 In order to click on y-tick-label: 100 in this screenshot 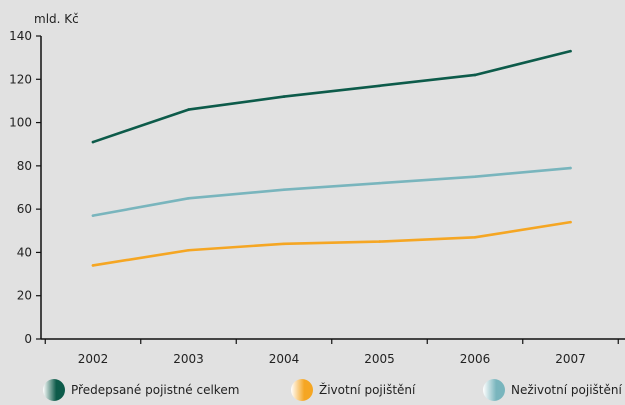, I will do `click(20, 123)`.